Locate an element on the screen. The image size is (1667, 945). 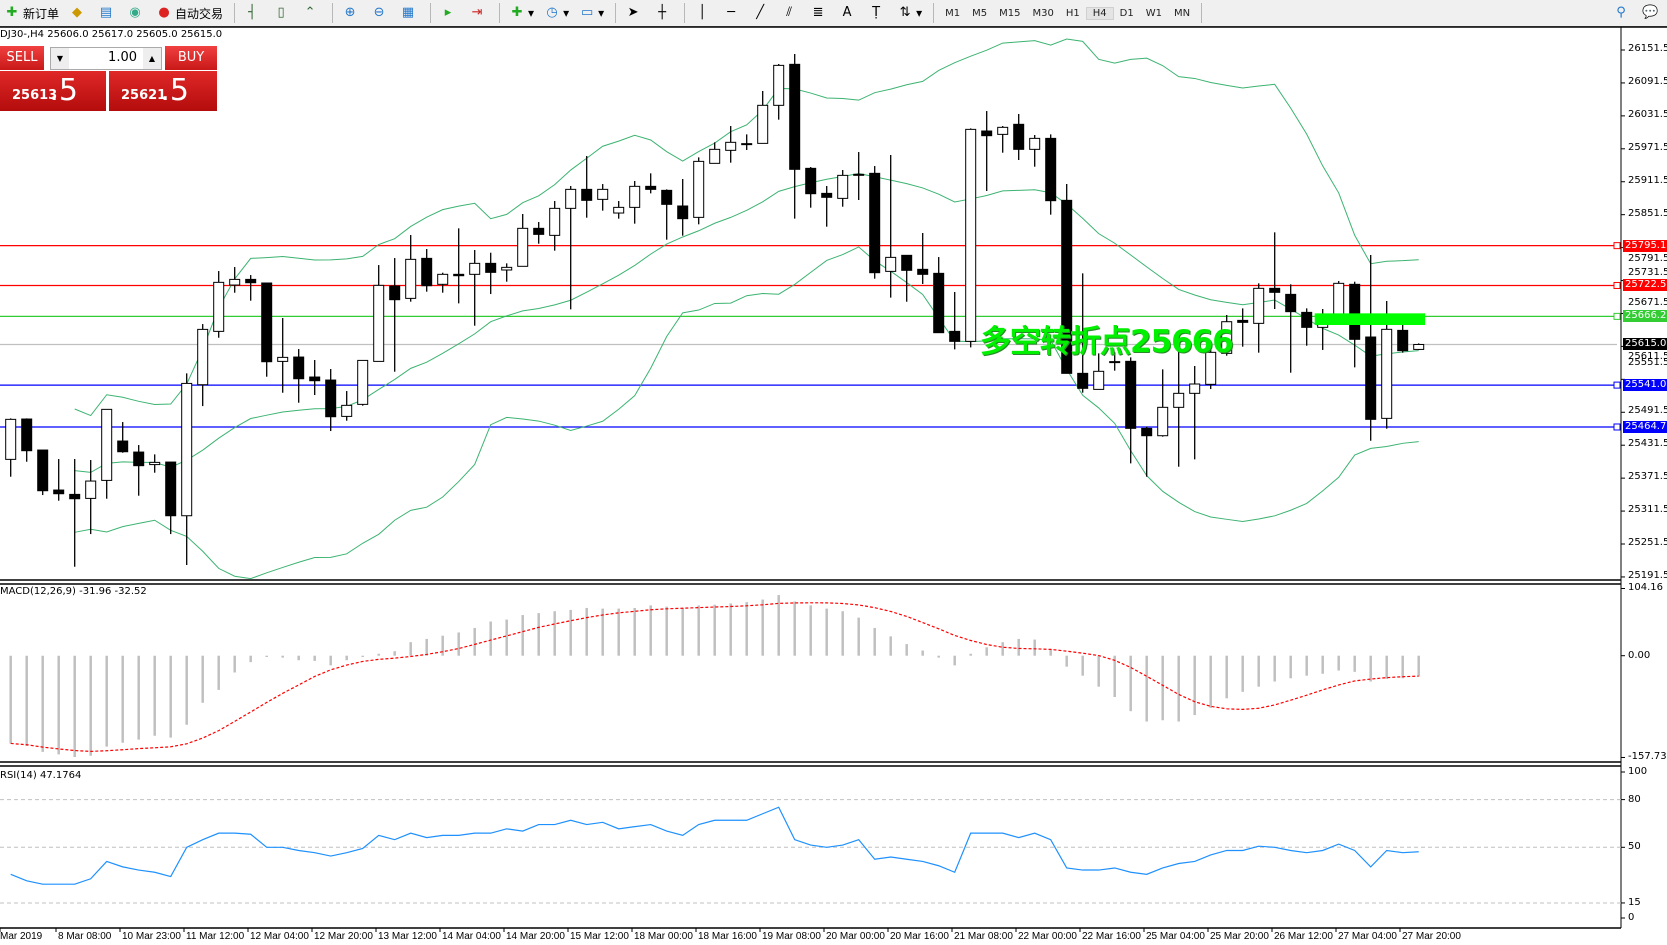
timeframe-m1: M1 is located at coordinates (953, 13).